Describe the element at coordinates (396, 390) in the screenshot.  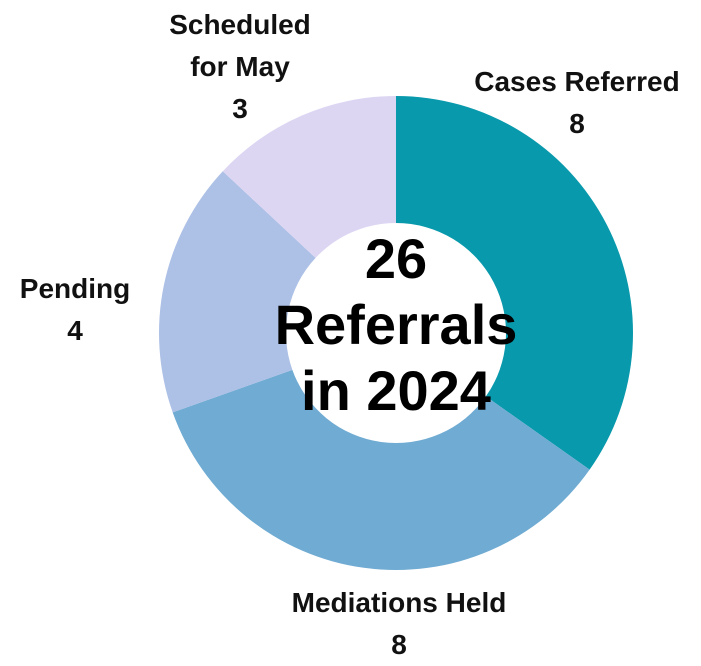
I see `center-line: in 2024` at that location.